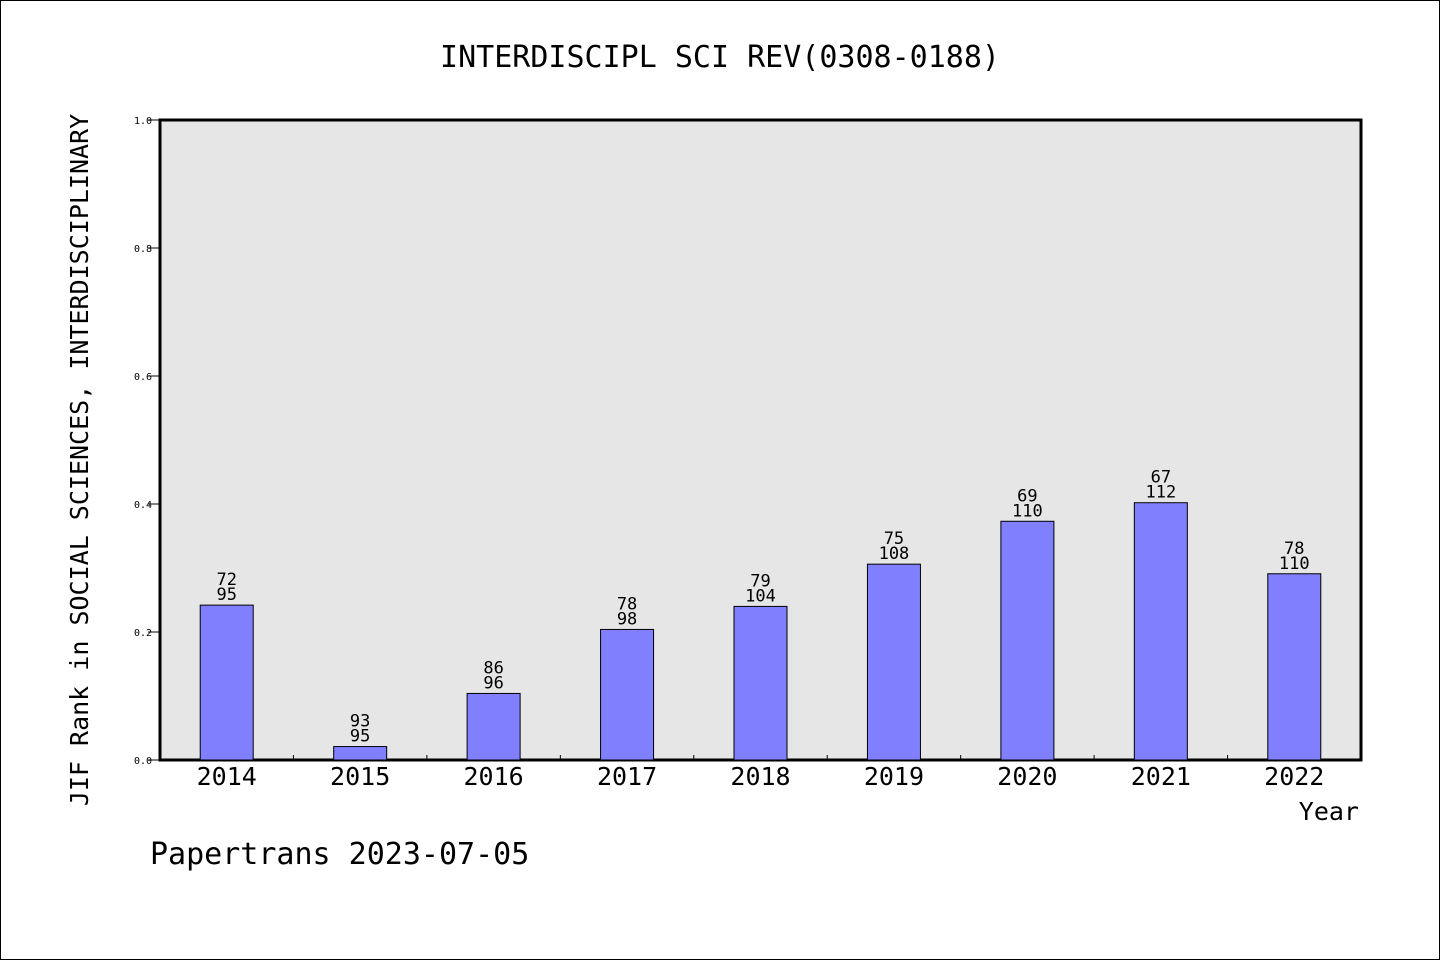 This screenshot has width=1440, height=960. What do you see at coordinates (360, 776) in the screenshot?
I see `x-tick-label: 2015` at bounding box center [360, 776].